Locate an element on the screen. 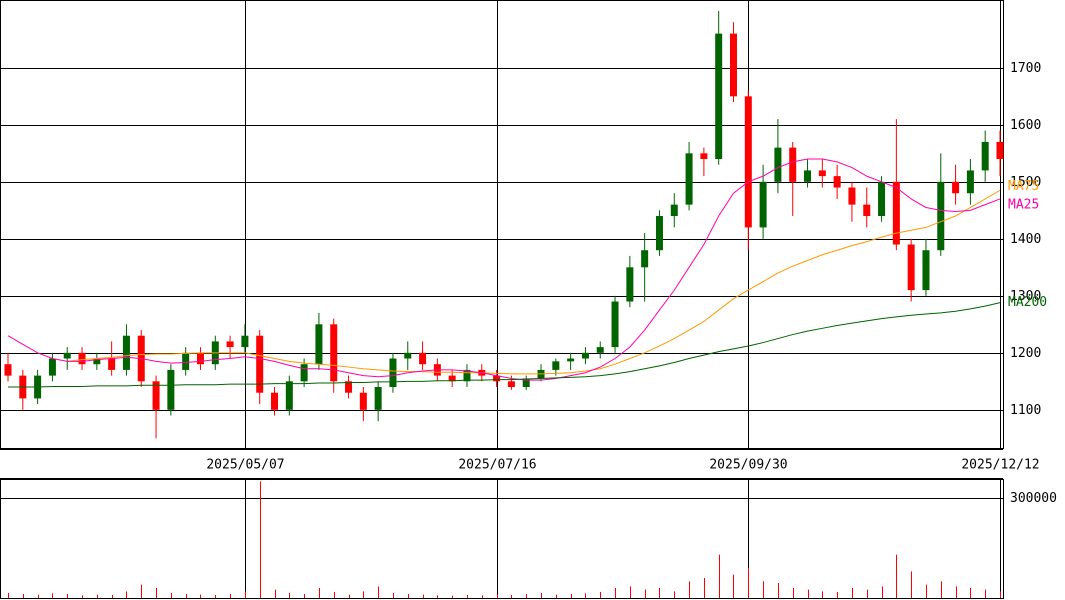 The width and height of the screenshot is (1065, 600). y-tick-label: 1700 is located at coordinates (1025, 68).